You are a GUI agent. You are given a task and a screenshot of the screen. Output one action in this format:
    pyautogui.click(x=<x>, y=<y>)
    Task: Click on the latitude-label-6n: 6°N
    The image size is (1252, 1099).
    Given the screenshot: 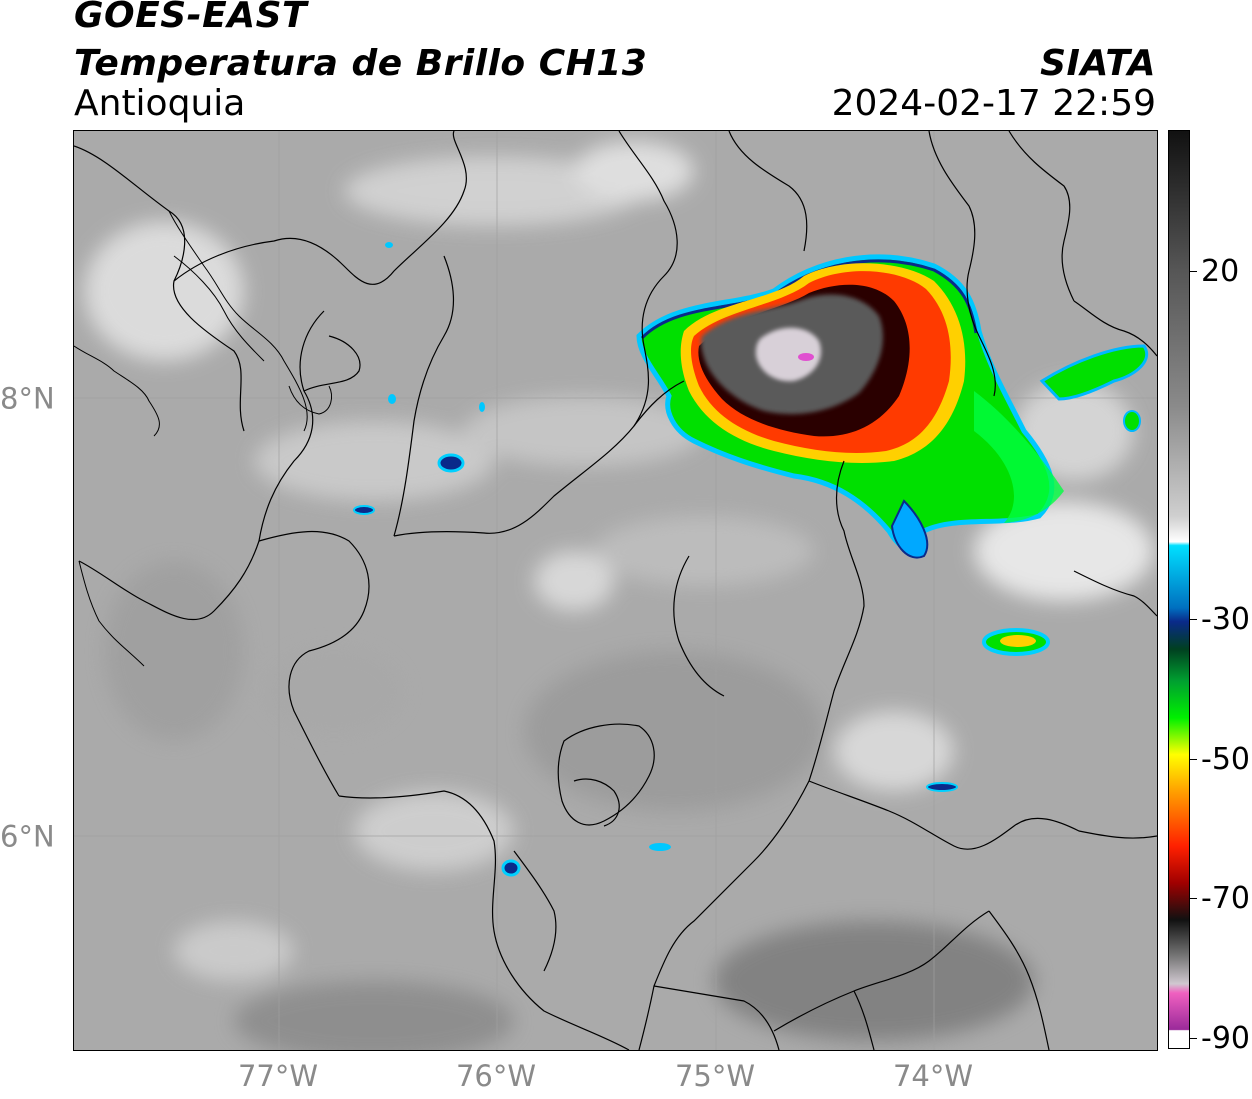 What is the action you would take?
    pyautogui.click(x=27, y=836)
    